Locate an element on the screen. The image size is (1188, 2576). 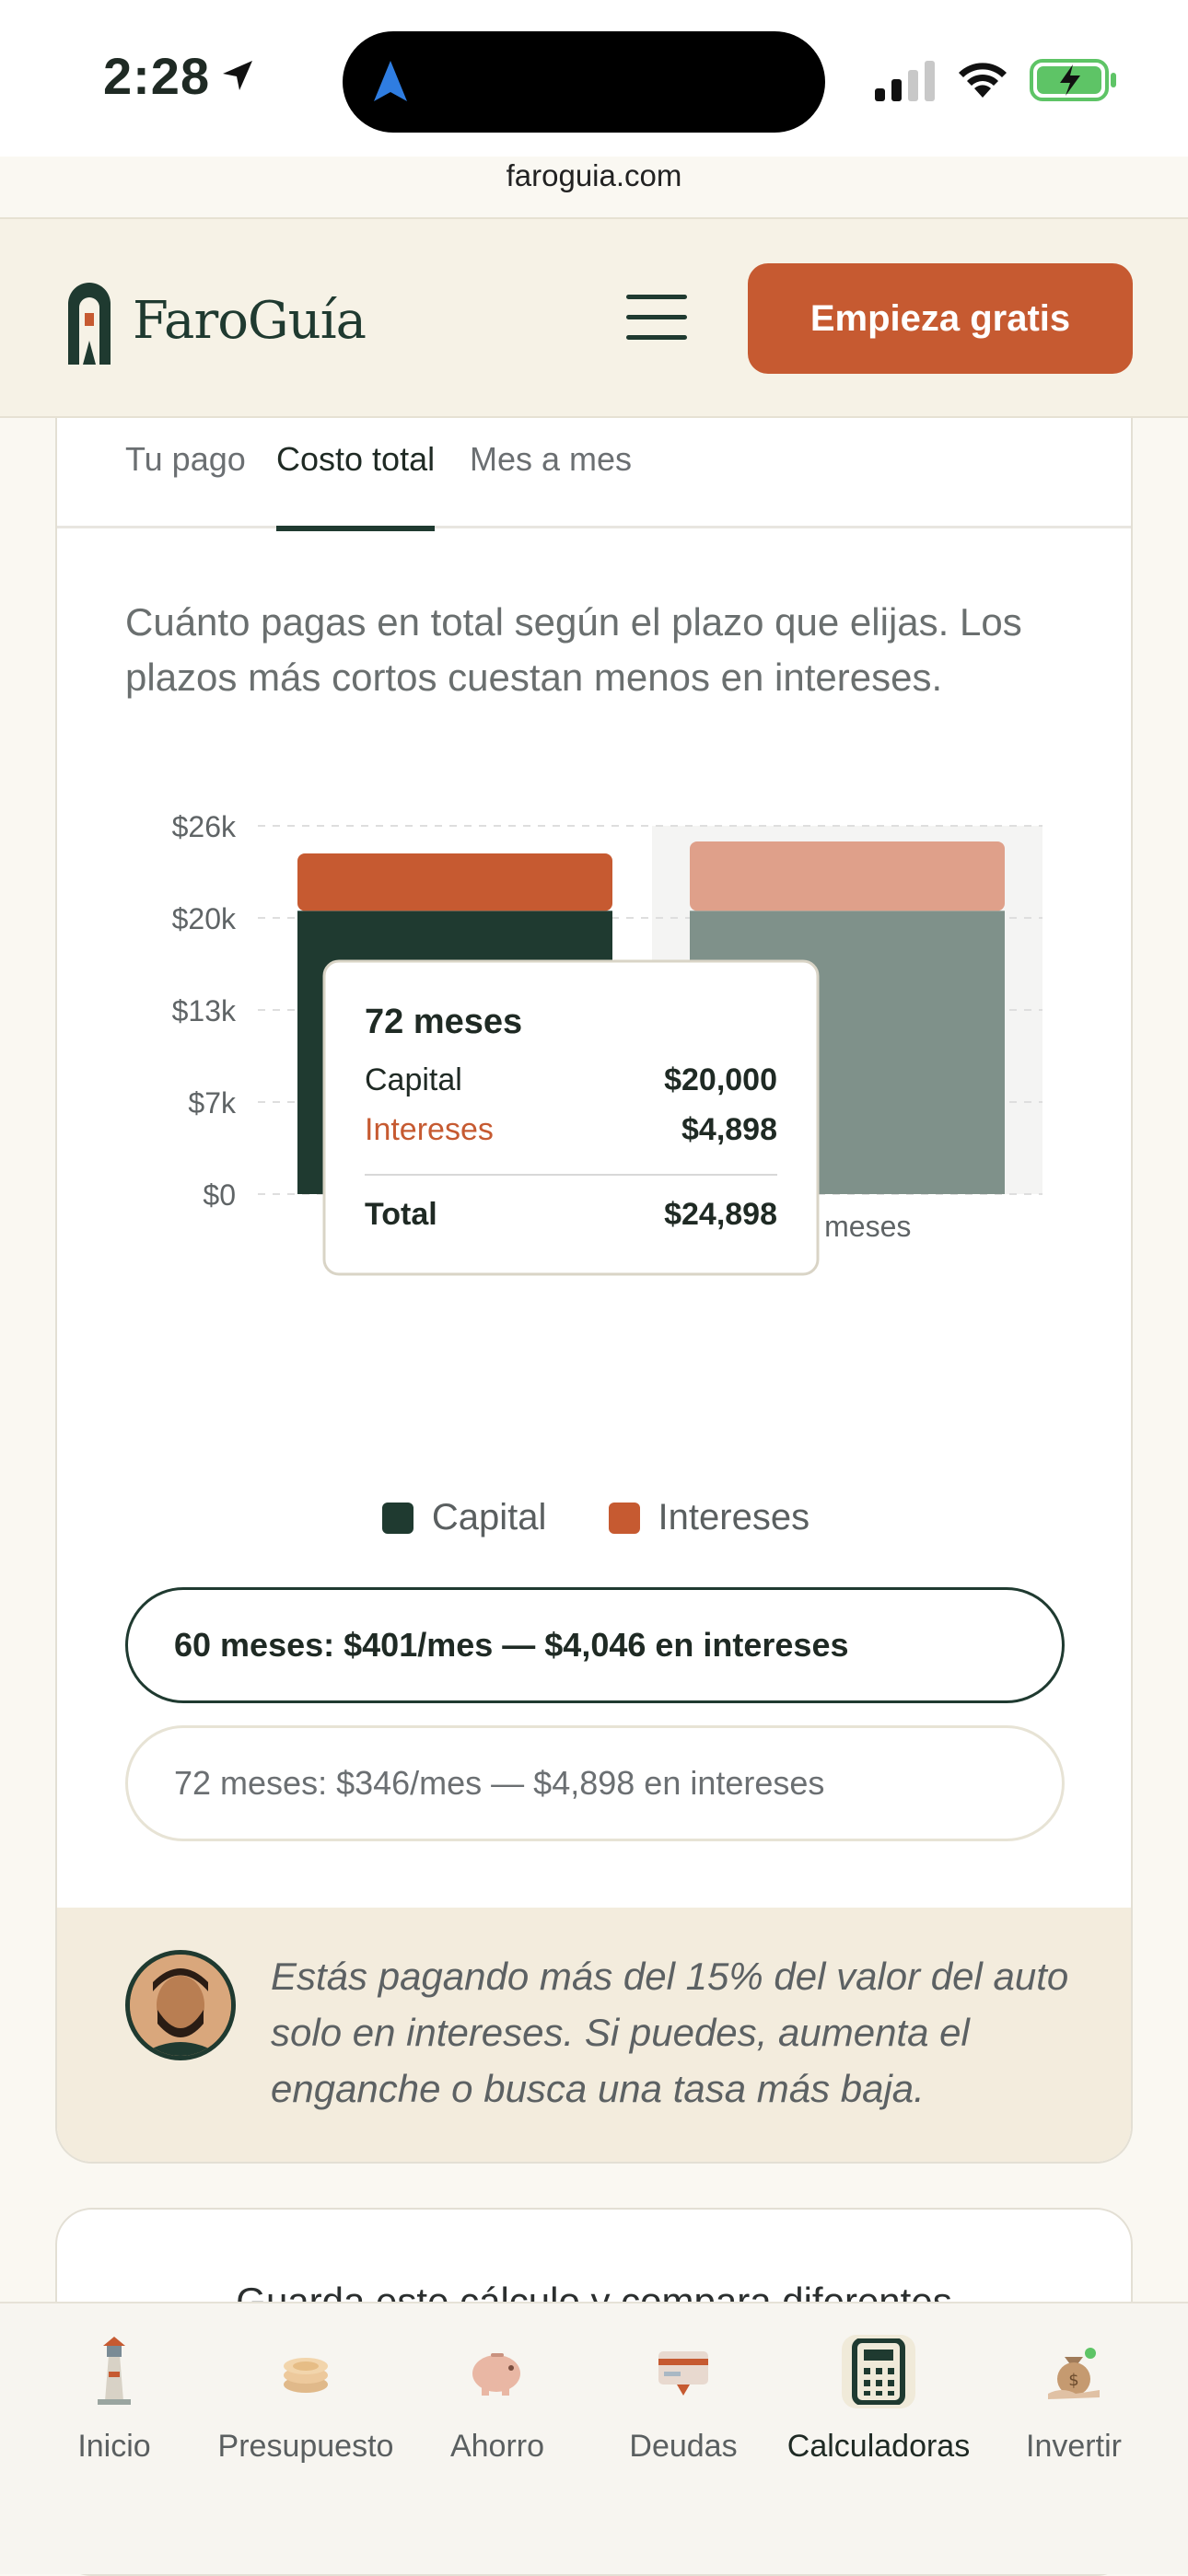
status-time: 2:28 is located at coordinates (157, 76).